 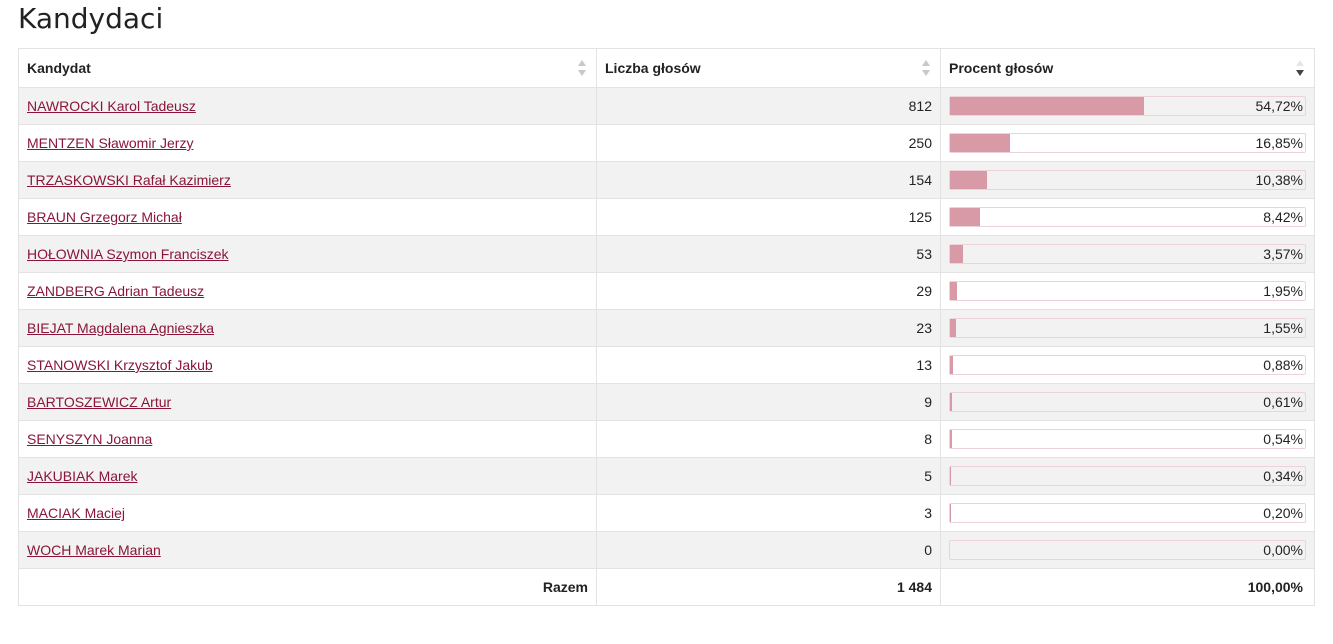 I want to click on table-row: NAWROCKI Karol Tadeusz 812 54,72%, so click(x=666, y=106).